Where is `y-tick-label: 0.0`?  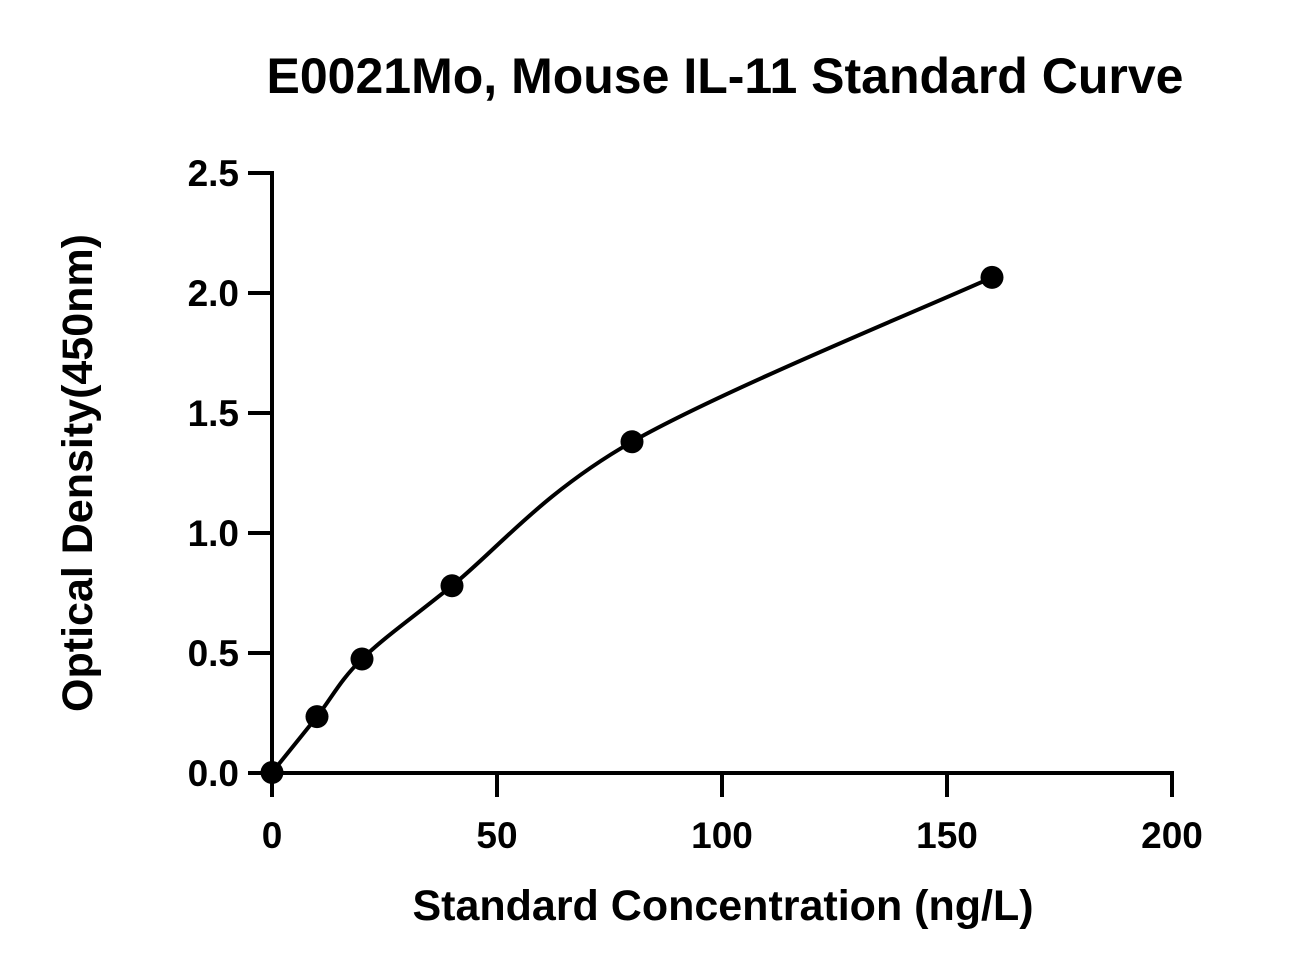 y-tick-label: 0.0 is located at coordinates (213, 773).